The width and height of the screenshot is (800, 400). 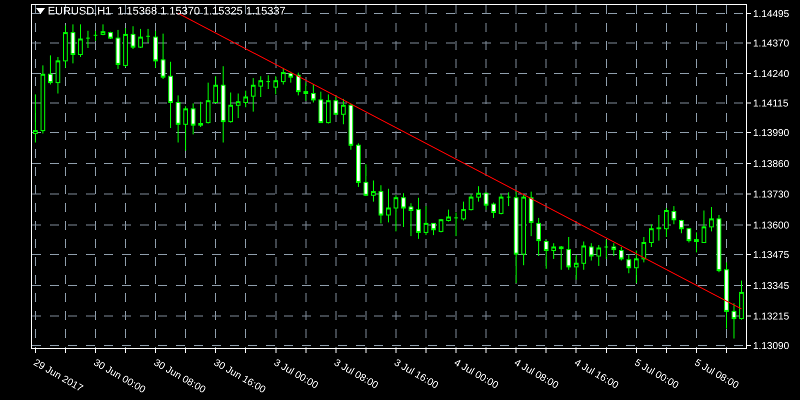 I want to click on x-tick-label: 3 Jul 00:00, so click(x=296, y=374).